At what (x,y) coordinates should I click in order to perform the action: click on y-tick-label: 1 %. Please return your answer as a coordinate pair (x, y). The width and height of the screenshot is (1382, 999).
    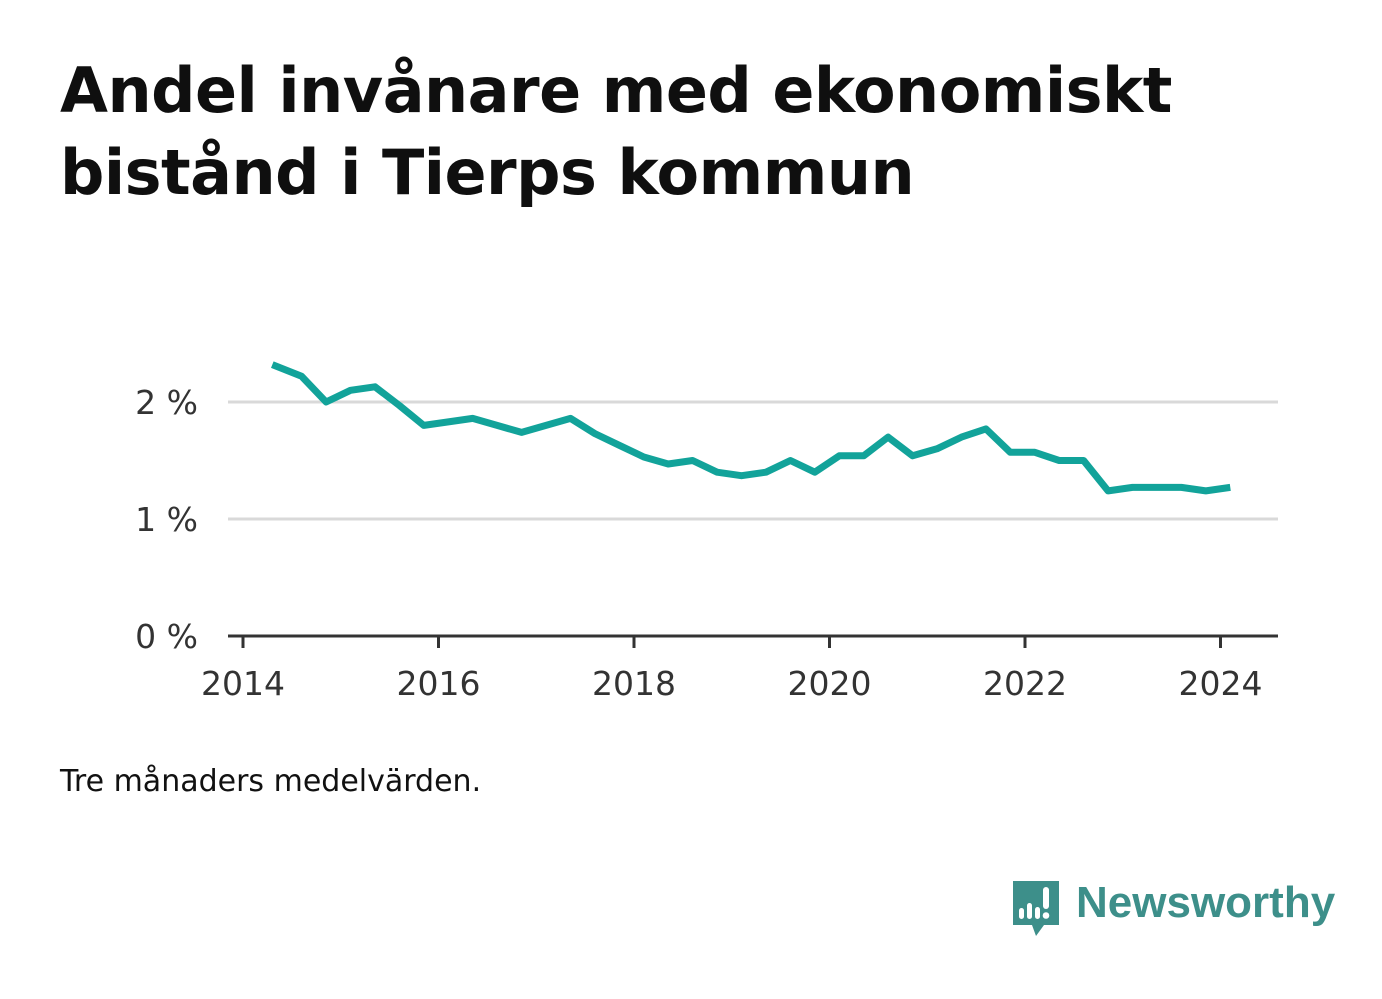
    Looking at the image, I should click on (166, 519).